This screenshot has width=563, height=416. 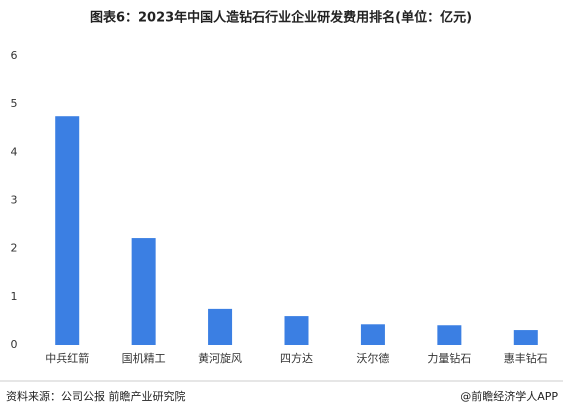 I want to click on y-tick-label: 5, so click(x=14, y=103).